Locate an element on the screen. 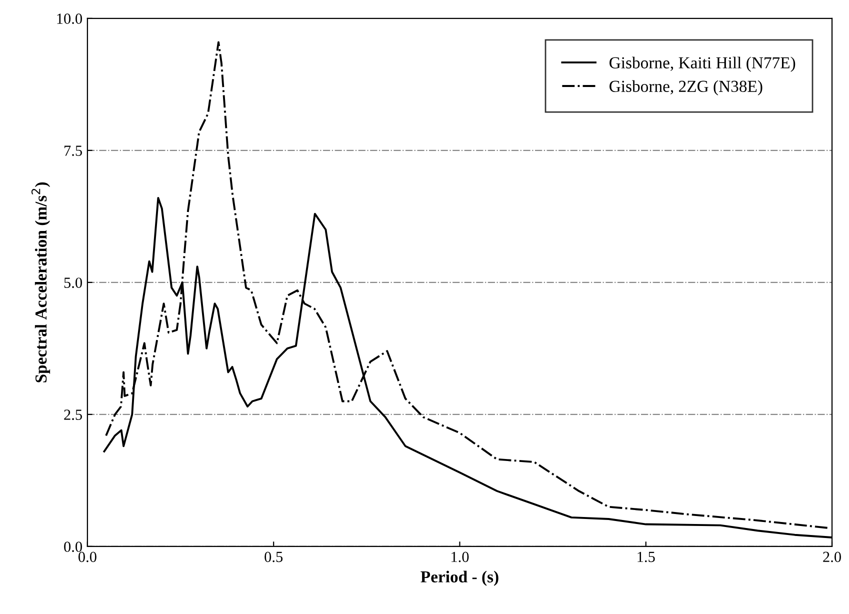 This screenshot has height=614, width=849. x-tick-label: 0.5 is located at coordinates (273, 557).